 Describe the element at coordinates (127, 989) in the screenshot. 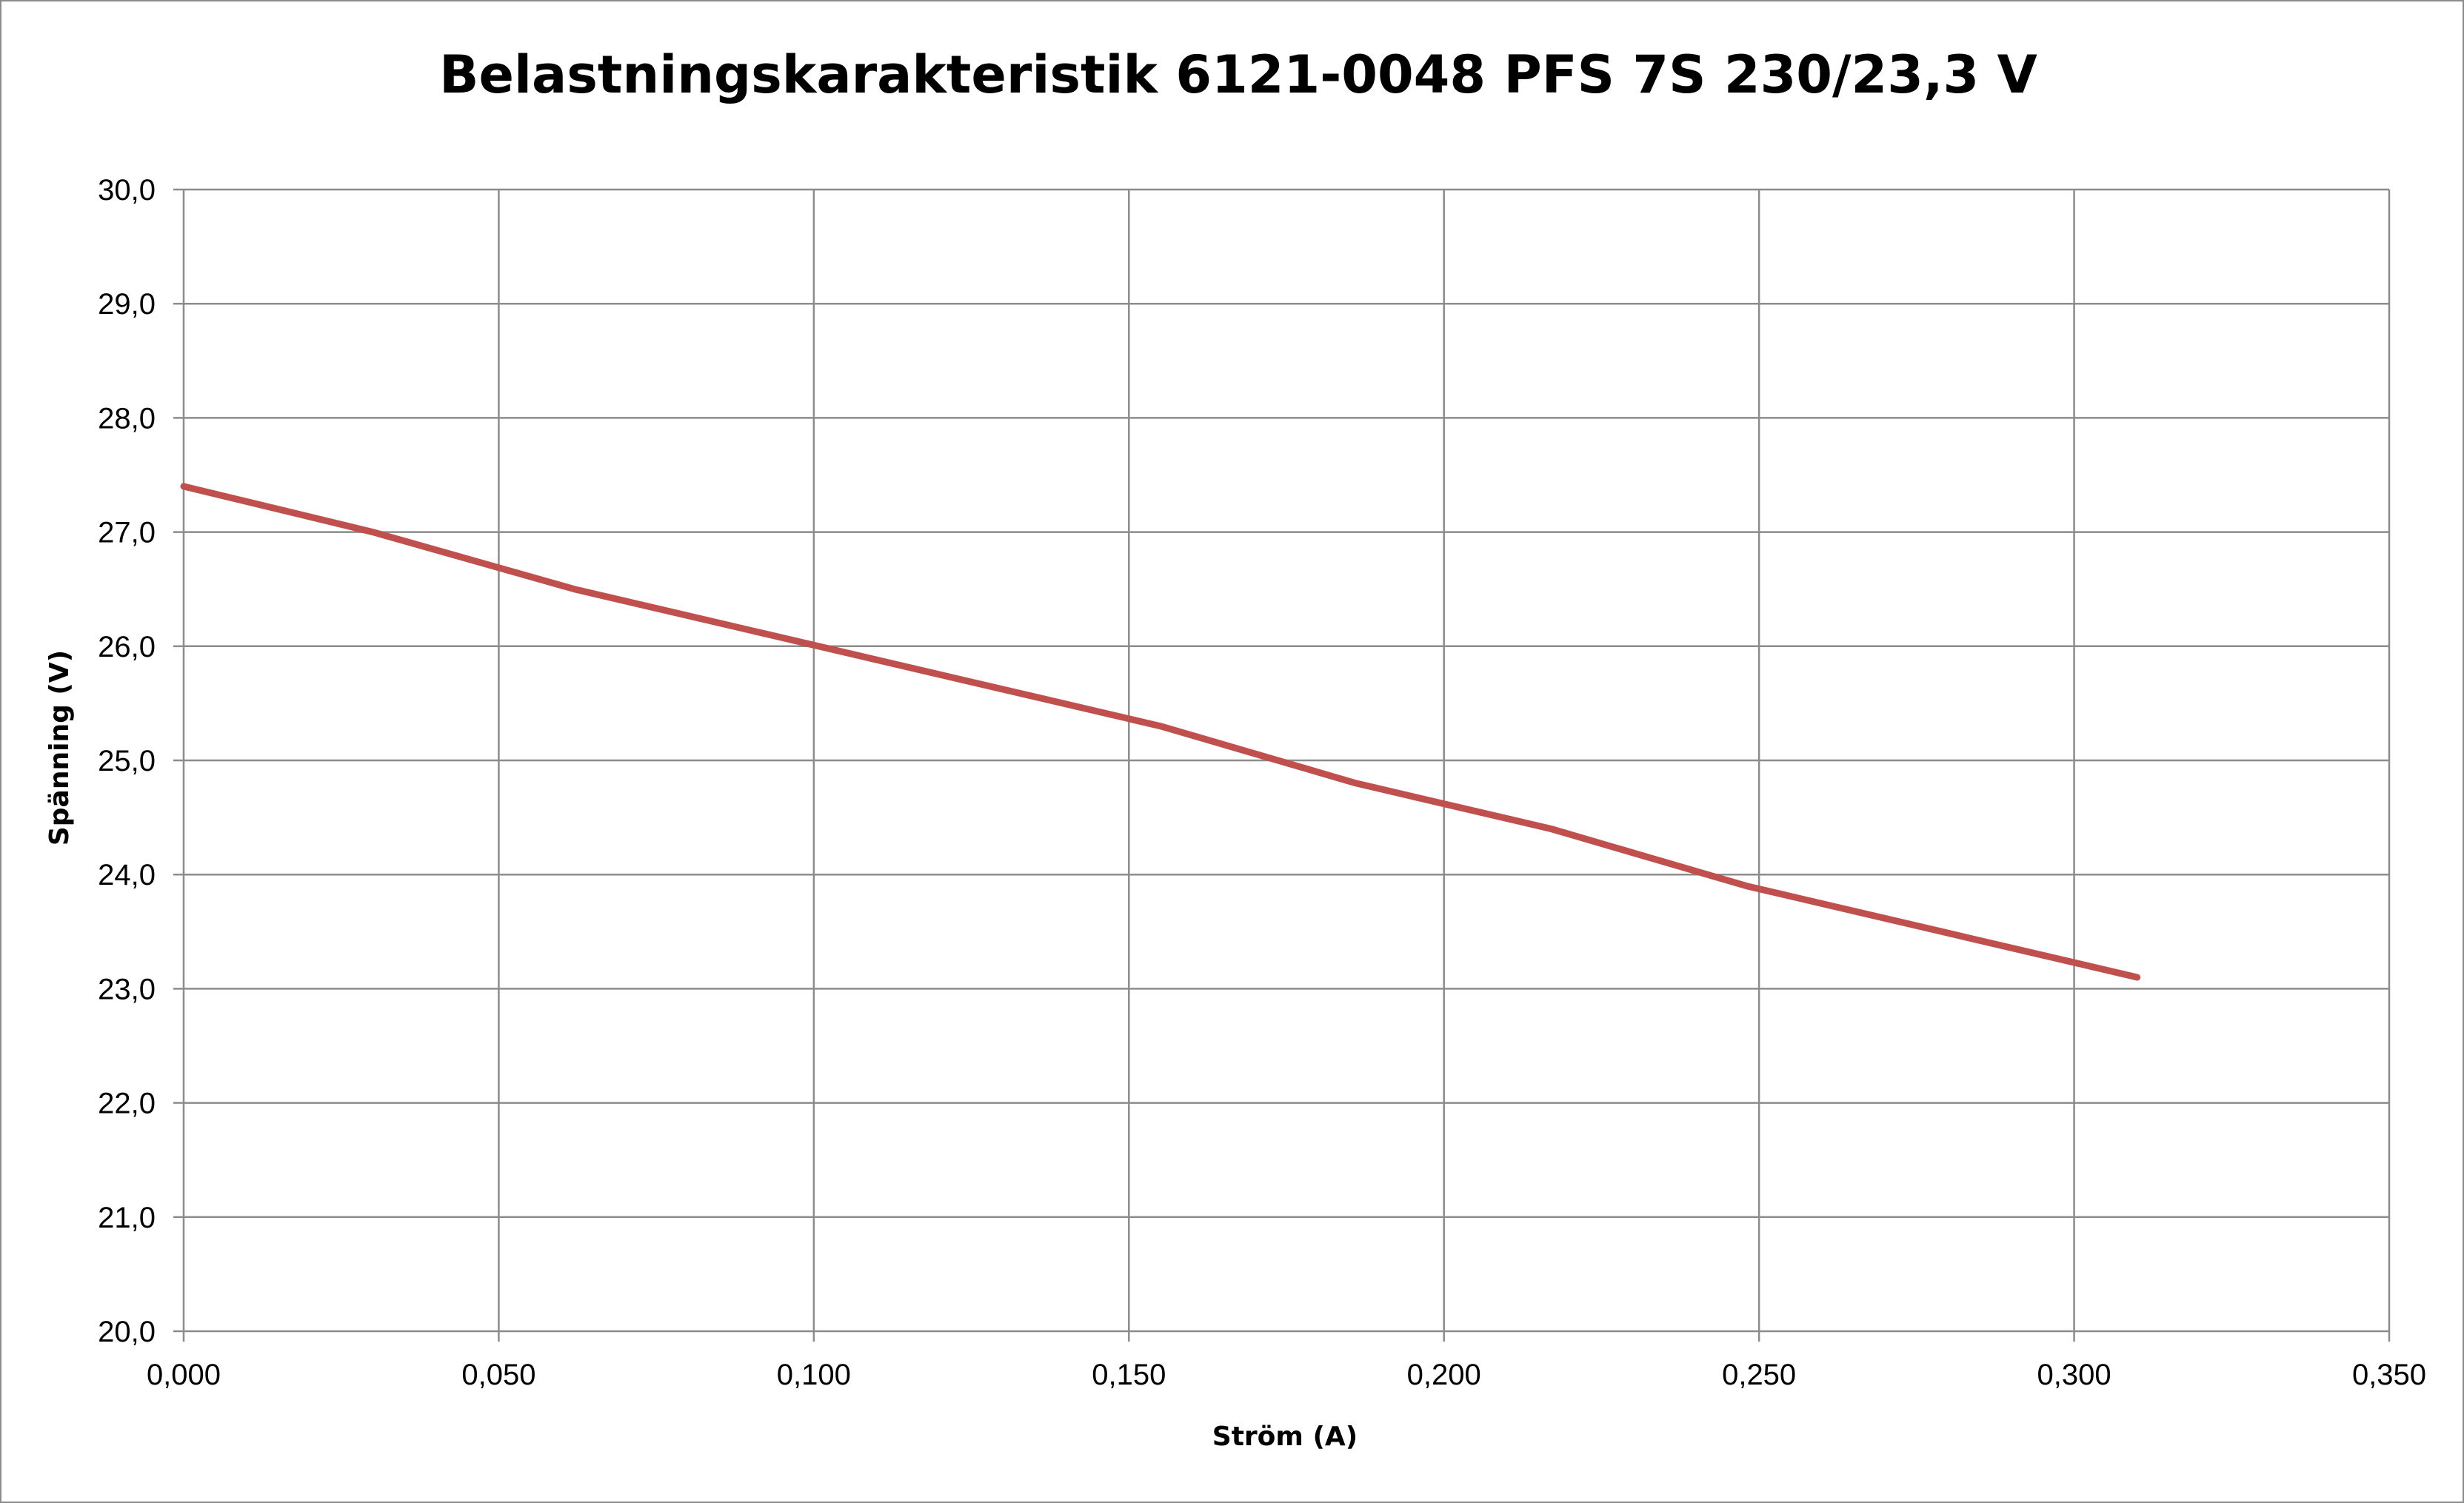

I see `y-tick-label: 23,0` at that location.